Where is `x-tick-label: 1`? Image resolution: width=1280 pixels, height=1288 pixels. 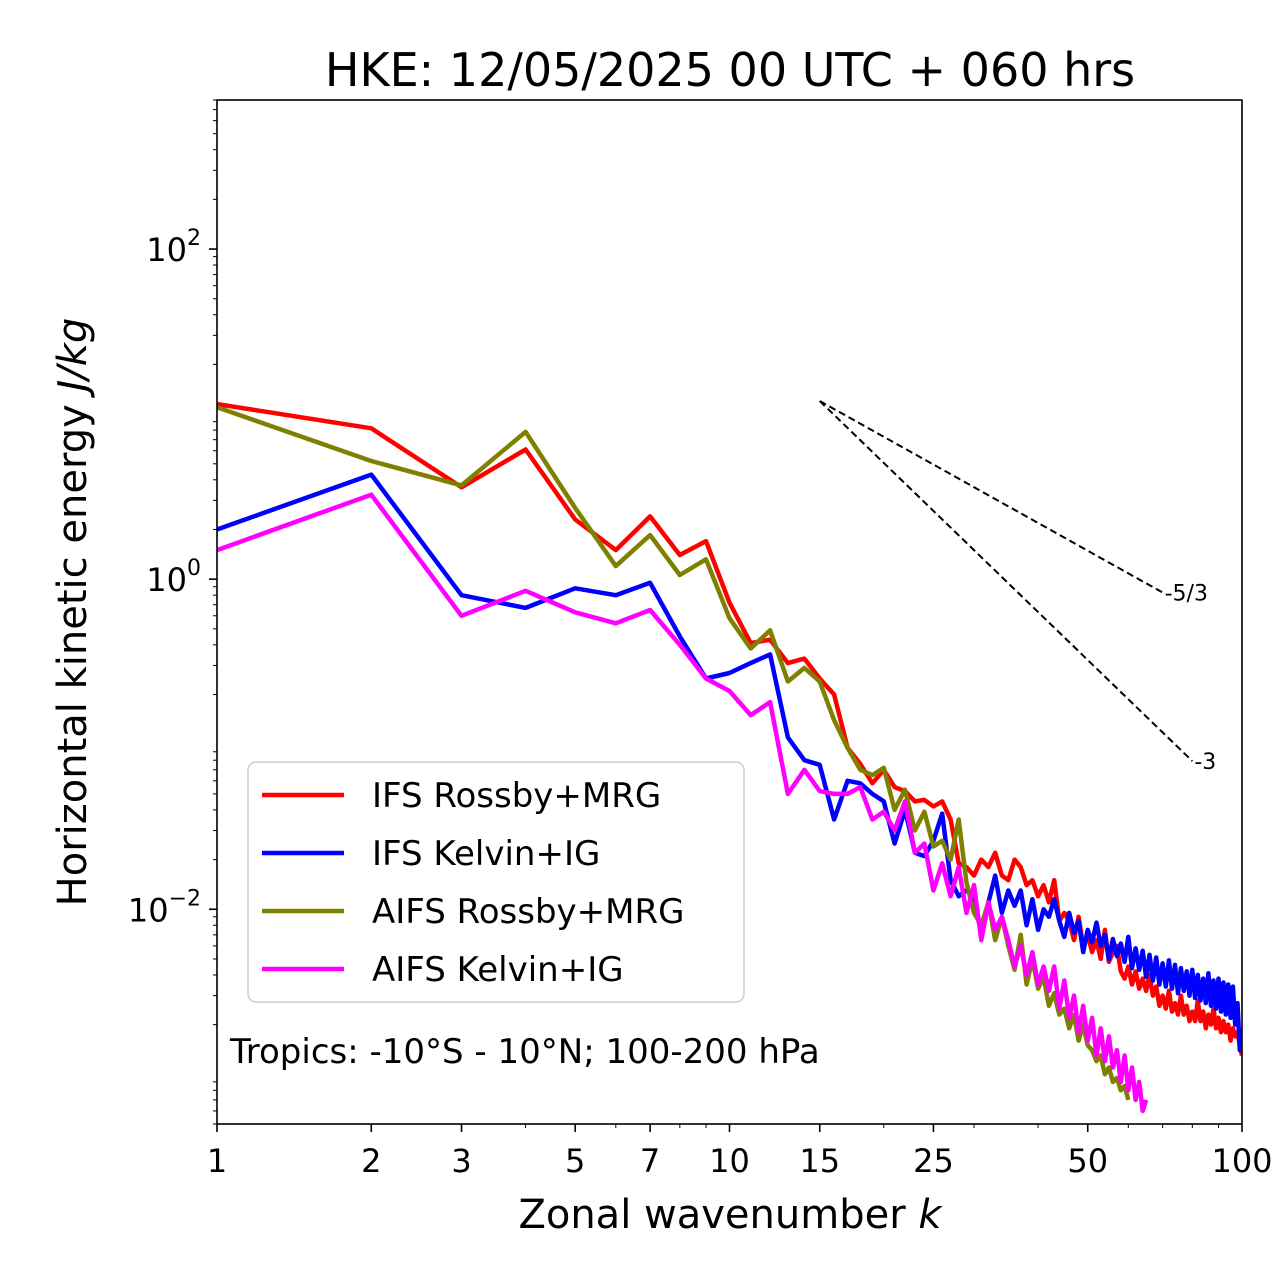 x-tick-label: 1 is located at coordinates (217, 1161).